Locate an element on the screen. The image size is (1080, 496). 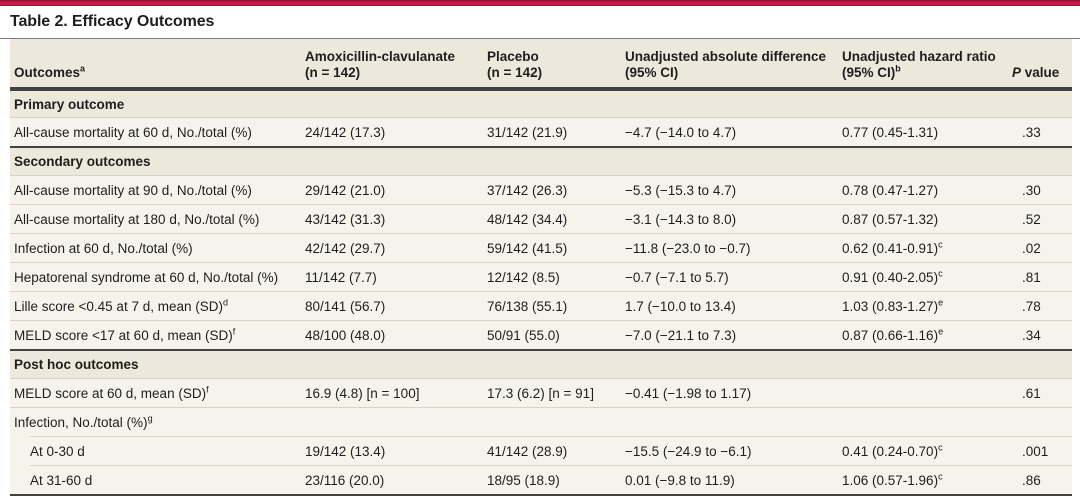
cell-hazard-ratio: 0.87 (0.66-1.16)e is located at coordinates (893, 335).